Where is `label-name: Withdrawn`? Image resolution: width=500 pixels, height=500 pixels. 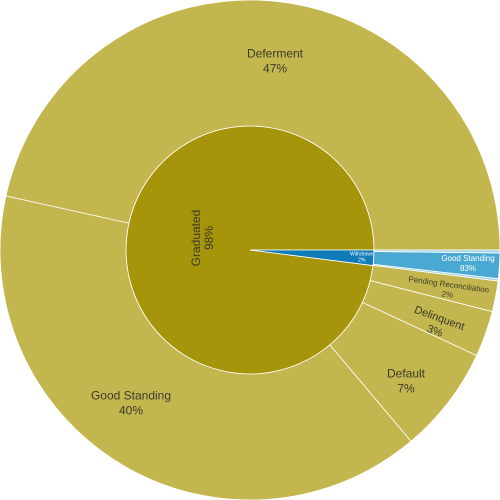 label-name: Withdrawn is located at coordinates (362, 254).